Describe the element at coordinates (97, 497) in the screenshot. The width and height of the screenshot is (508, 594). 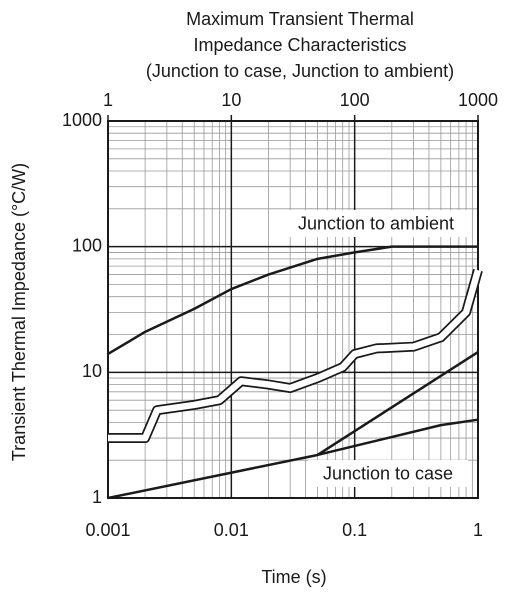
I see `y-tick-label: 1` at that location.